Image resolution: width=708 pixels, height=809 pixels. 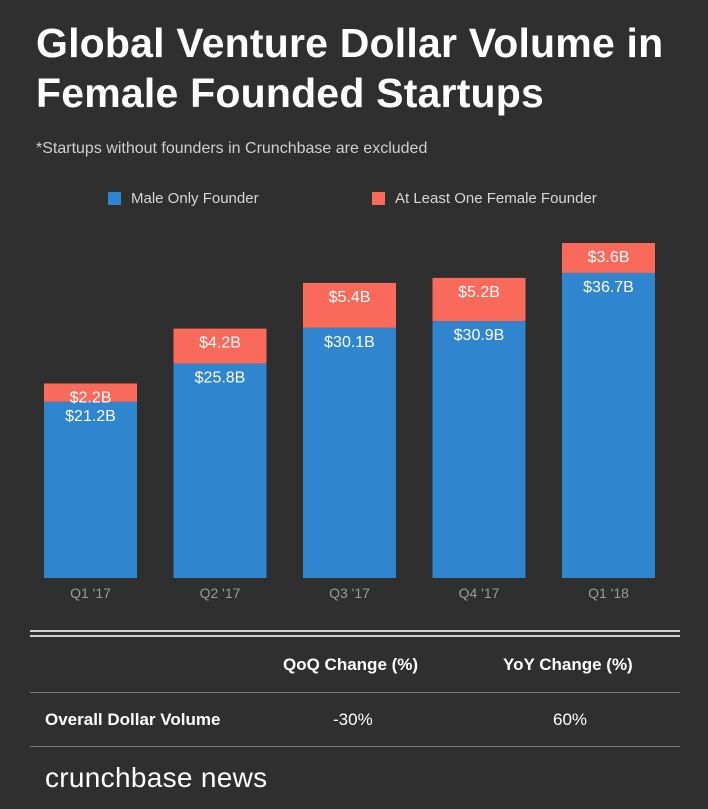 What do you see at coordinates (355, 633) in the screenshot?
I see `table-top-rule` at bounding box center [355, 633].